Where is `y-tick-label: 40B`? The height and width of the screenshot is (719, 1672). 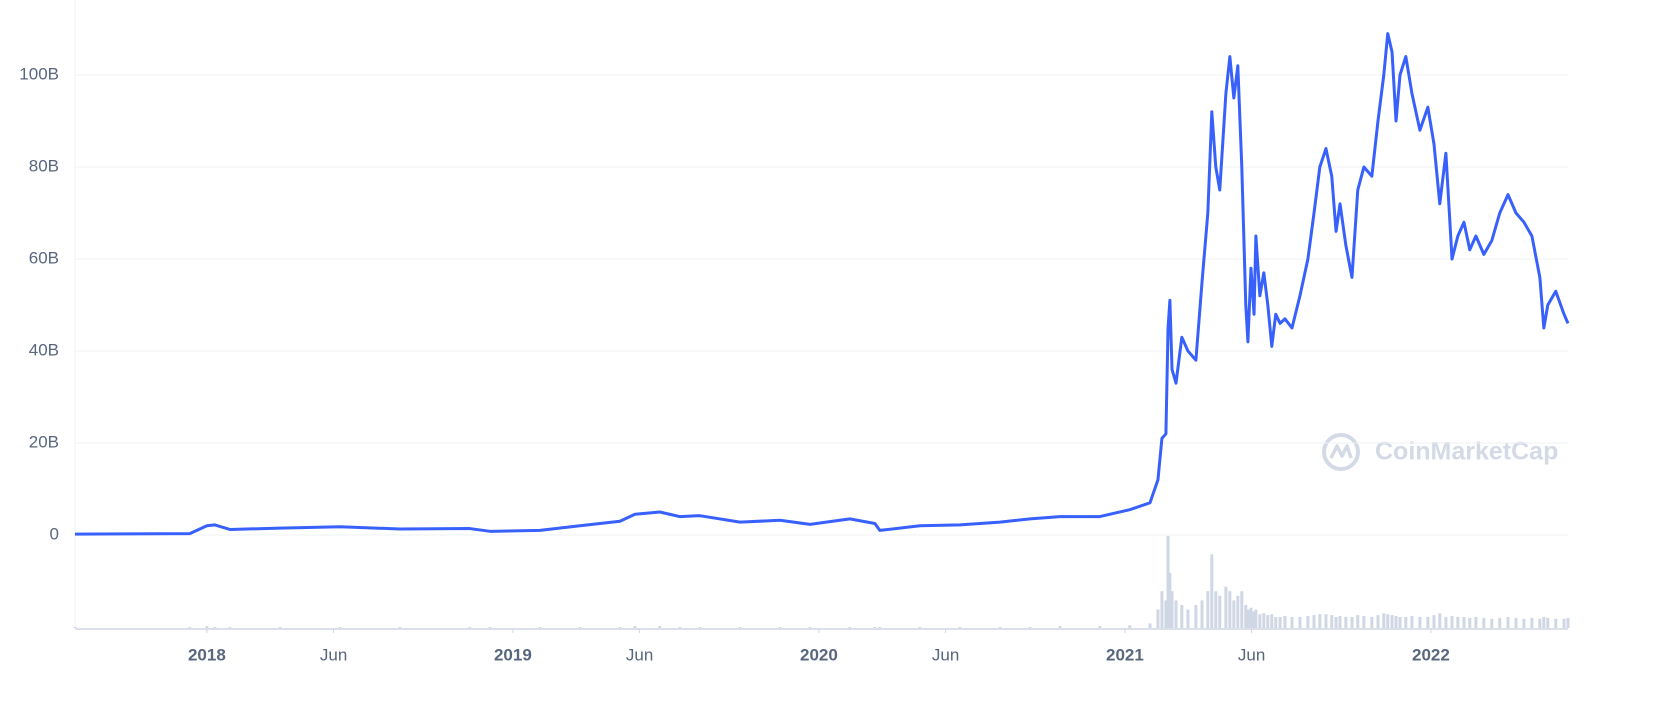
y-tick-label: 40B is located at coordinates (44, 349).